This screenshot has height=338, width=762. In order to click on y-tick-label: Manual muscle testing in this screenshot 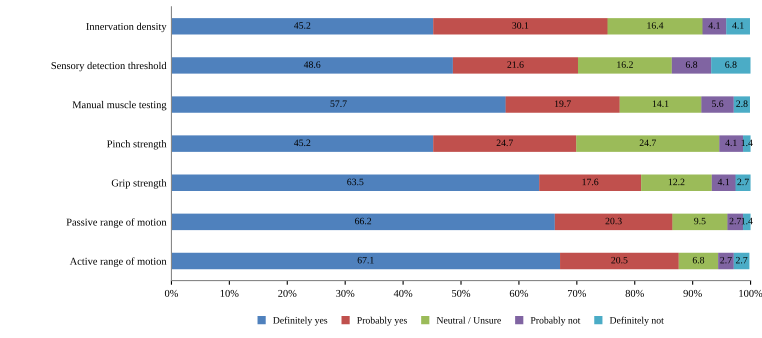, I will do `click(119, 105)`.